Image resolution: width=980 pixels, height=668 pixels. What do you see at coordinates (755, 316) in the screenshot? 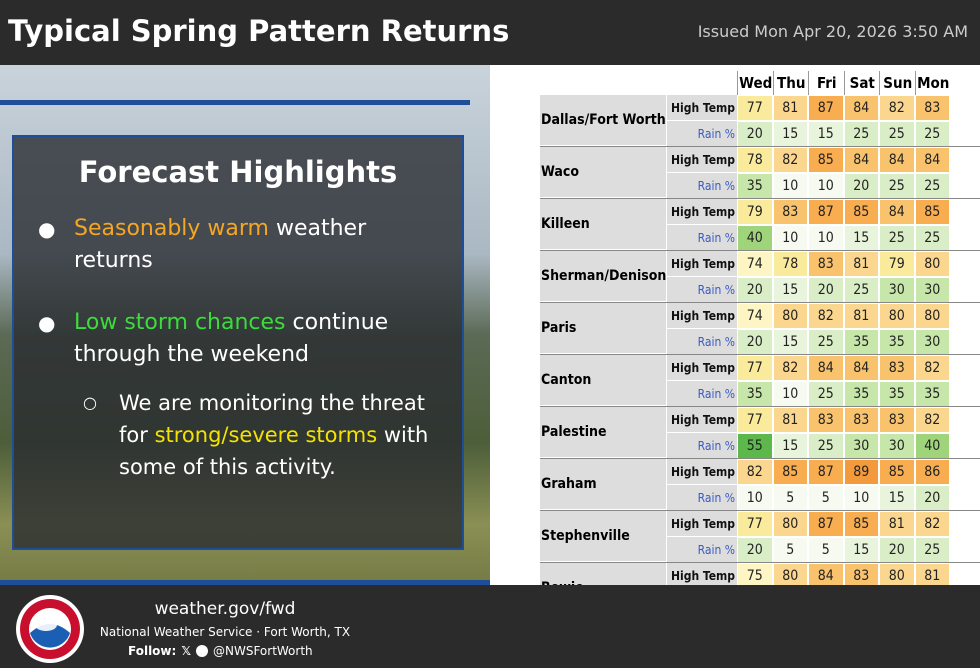
I see `forecast-cell: 74` at bounding box center [755, 316].